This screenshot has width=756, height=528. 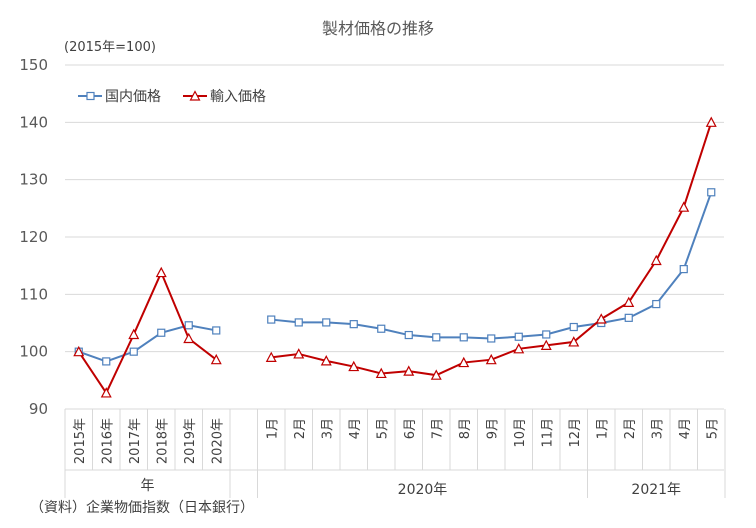 What do you see at coordinates (33, 352) in the screenshot?
I see `y-tick-label: 100` at bounding box center [33, 352].